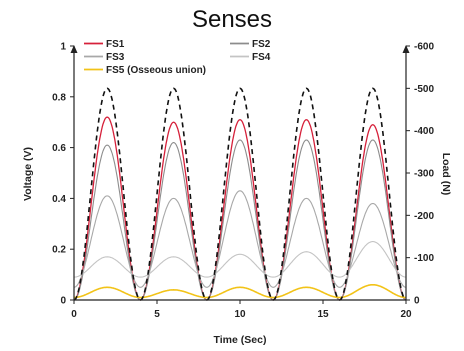 The height and width of the screenshot is (351, 464). I want to click on x-tick-label: 15, so click(323, 314).